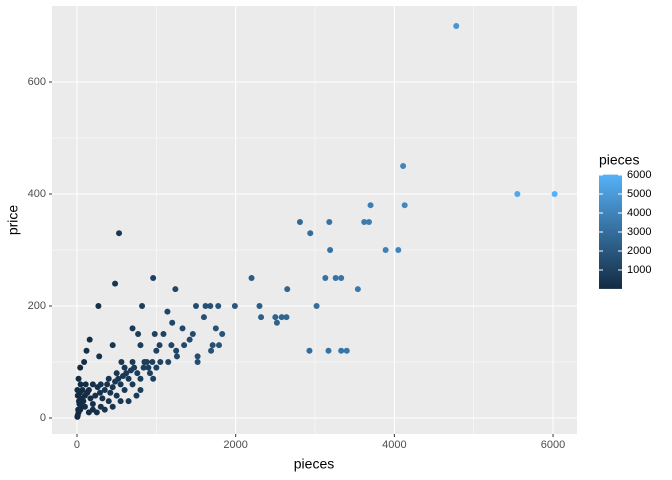  Describe the element at coordinates (639, 270) in the screenshot. I see `legend-label: 1000` at that location.